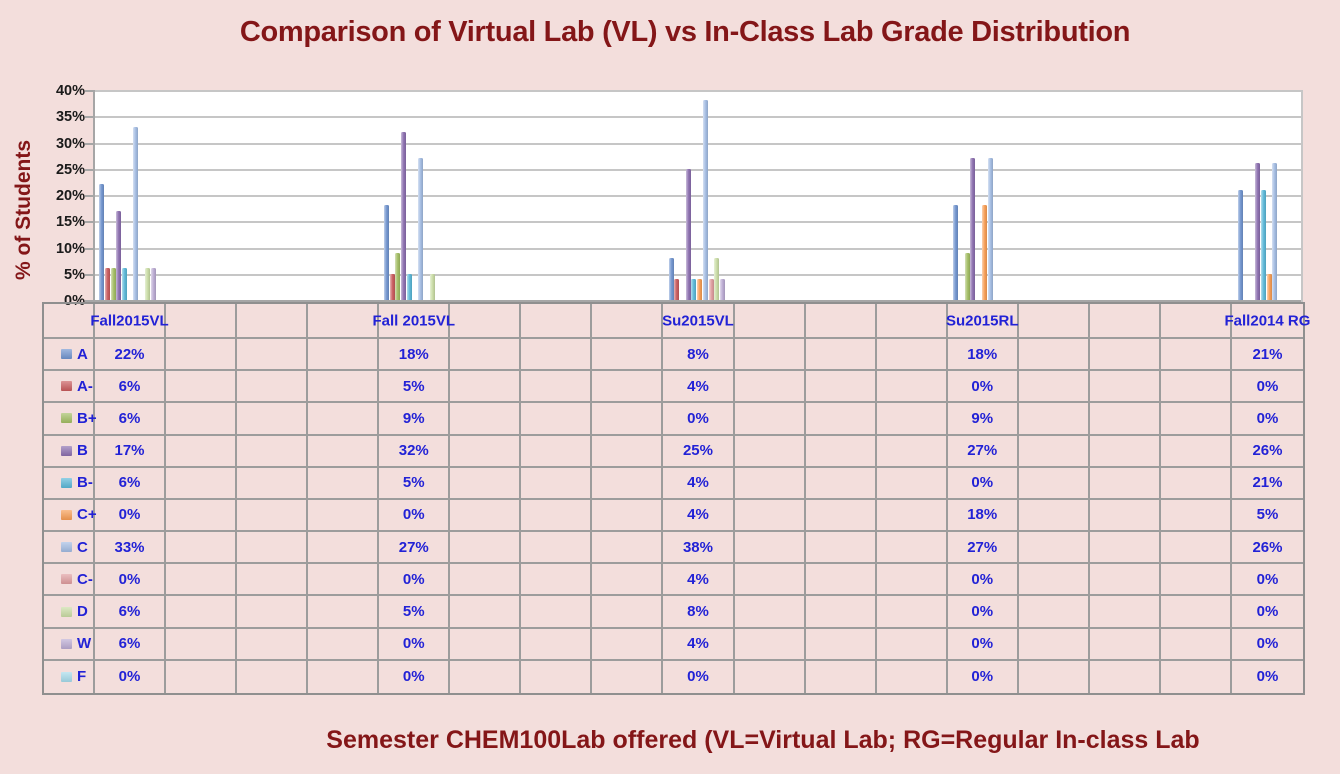 This screenshot has width=1340, height=774. What do you see at coordinates (69, 321) in the screenshot?
I see `table-corner-cell` at bounding box center [69, 321].